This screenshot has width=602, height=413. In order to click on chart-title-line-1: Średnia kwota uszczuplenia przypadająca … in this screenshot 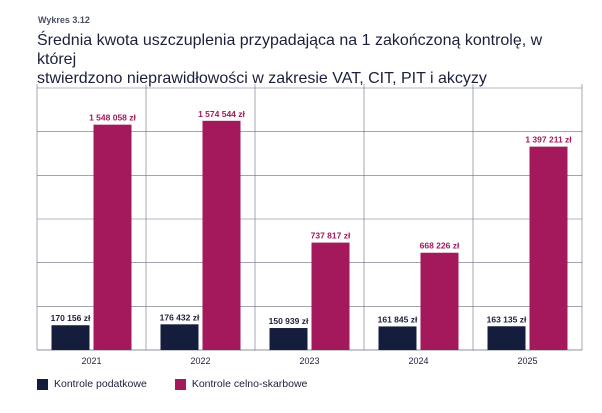, I will do `click(290, 50)`.